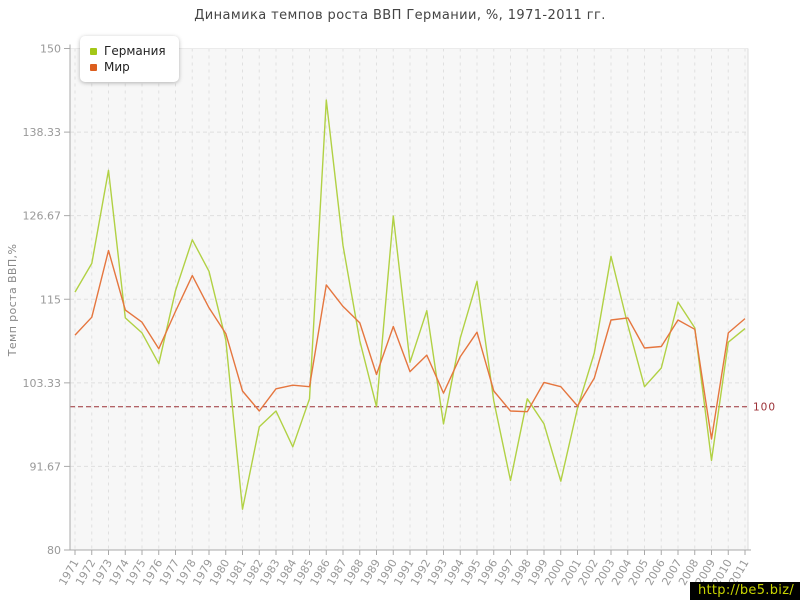 This screenshot has height=600, width=800. I want to click on y-tick-label: 138.33, so click(42, 132).